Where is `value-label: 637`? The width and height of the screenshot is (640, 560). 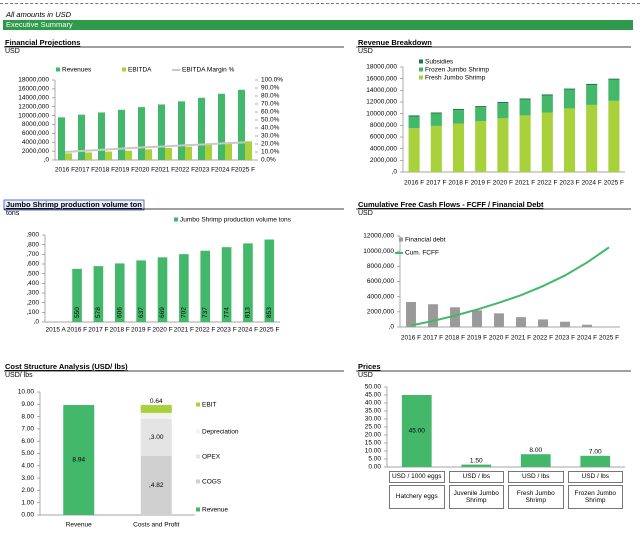 value-label: 637 is located at coordinates (141, 312).